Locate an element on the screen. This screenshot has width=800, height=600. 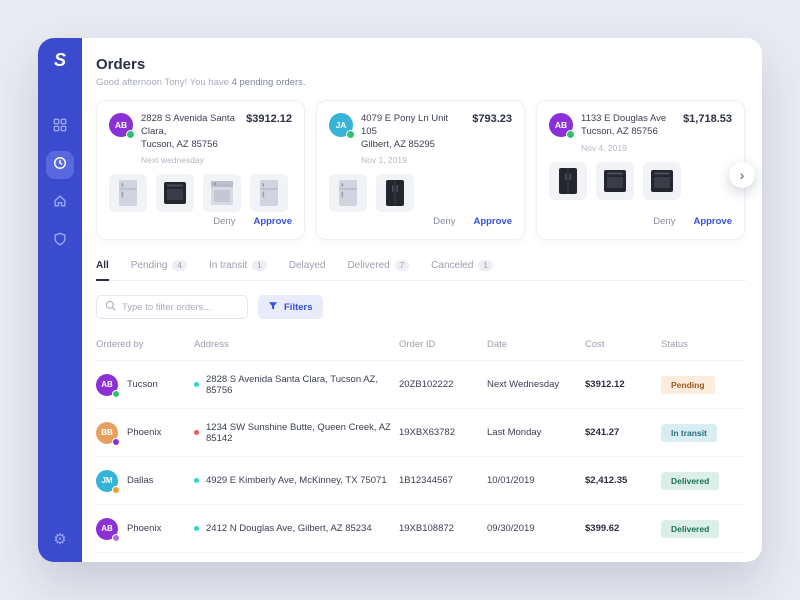
chevron-right-icon: › is located at coordinates (742, 175).